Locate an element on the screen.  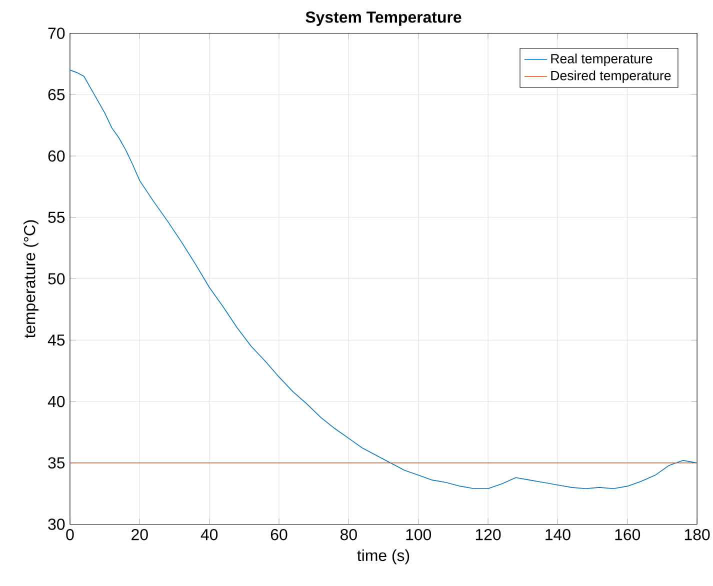
y-tick-label: 60 is located at coordinates (56, 156).